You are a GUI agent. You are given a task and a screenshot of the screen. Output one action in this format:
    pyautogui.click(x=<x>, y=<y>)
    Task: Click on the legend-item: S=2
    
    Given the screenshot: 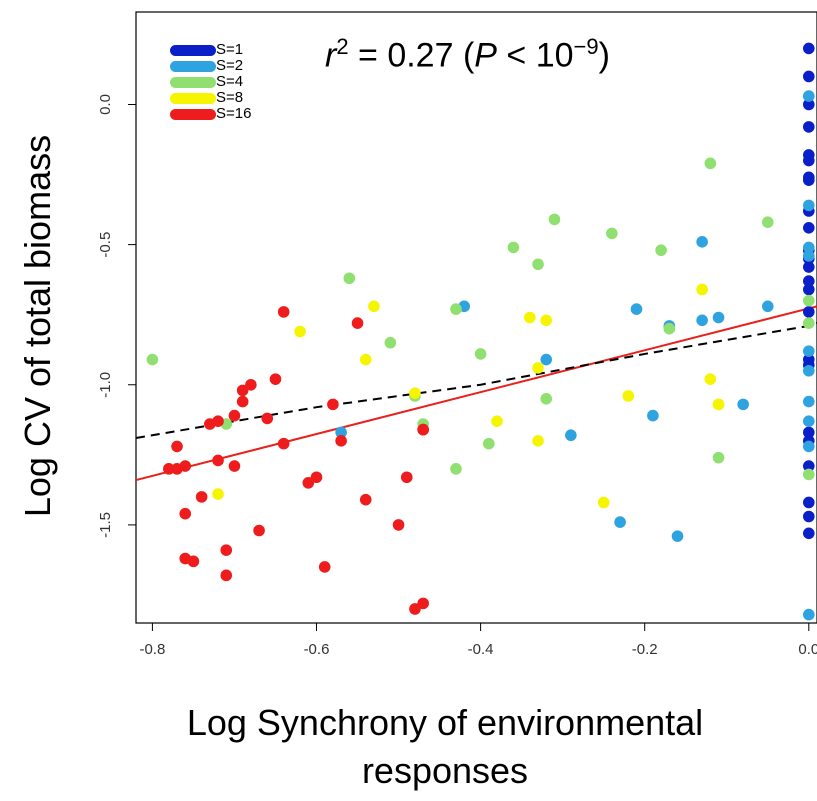 What is the action you would take?
    pyautogui.click(x=210, y=66)
    